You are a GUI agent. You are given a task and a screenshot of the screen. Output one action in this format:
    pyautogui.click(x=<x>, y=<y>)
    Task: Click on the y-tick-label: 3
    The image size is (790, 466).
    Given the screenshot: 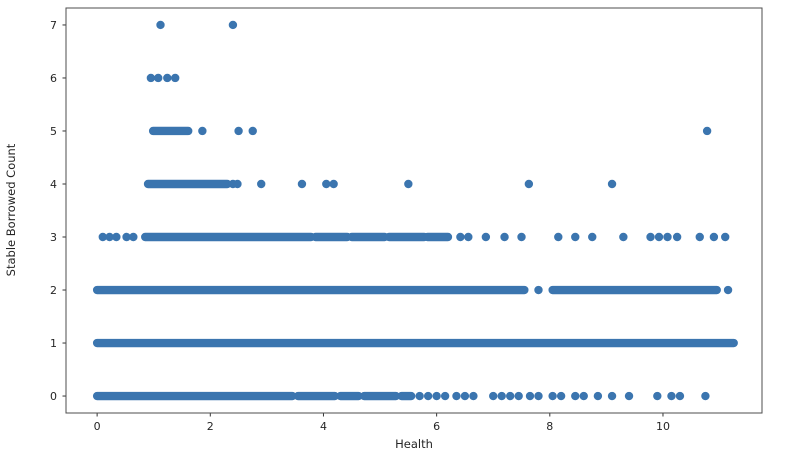 What is the action you would take?
    pyautogui.click(x=53, y=237)
    